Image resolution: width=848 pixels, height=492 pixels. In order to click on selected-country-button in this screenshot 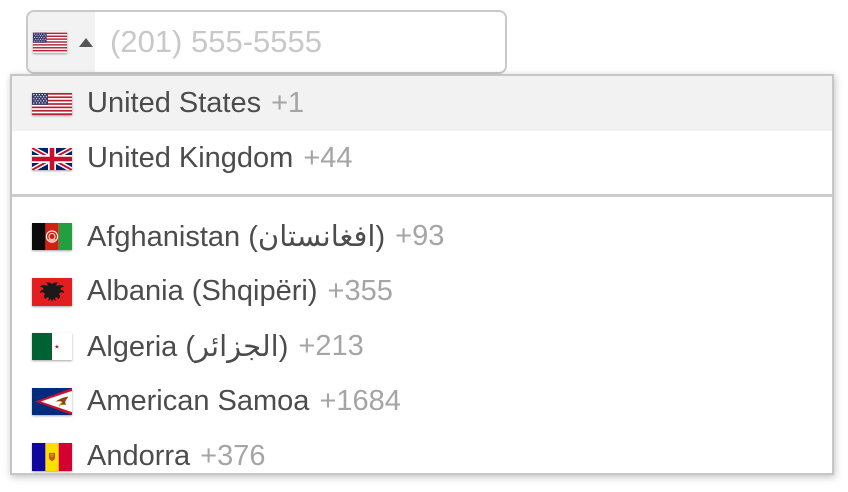, I will do `click(61, 42)`.